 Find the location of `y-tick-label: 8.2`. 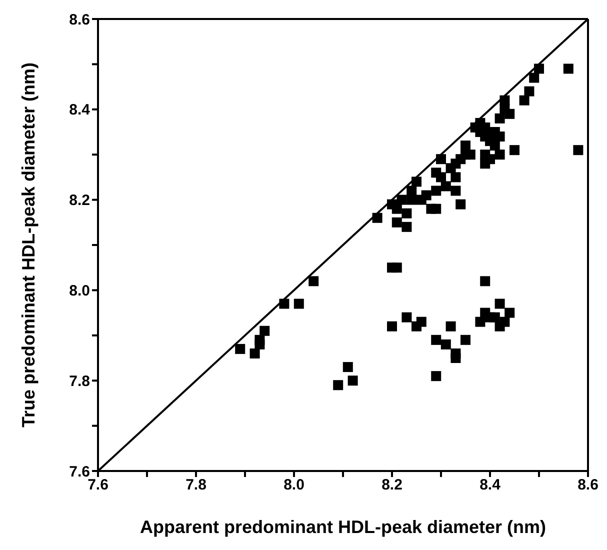

y-tick-label: 8.2 is located at coordinates (79, 201).